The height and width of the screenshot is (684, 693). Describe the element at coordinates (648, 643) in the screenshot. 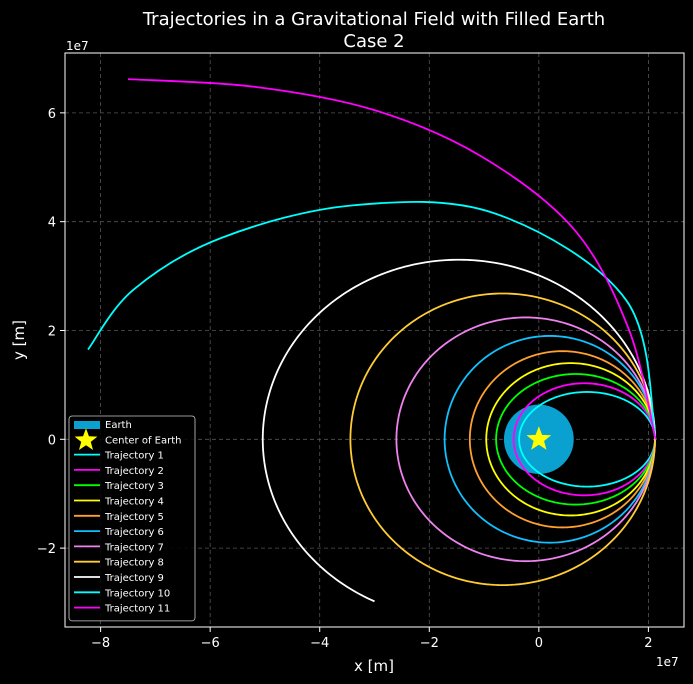

I see `x-tick-label: 2` at that location.